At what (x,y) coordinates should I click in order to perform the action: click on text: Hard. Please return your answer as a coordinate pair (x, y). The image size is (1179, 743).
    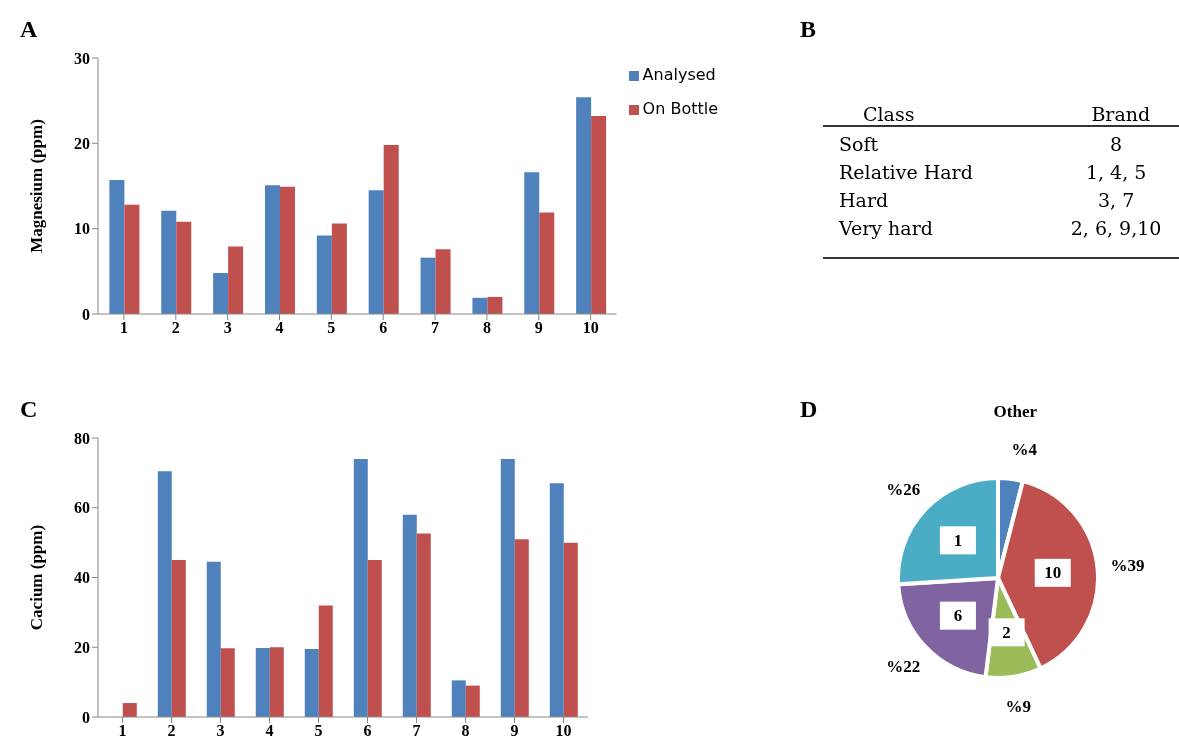
    Looking at the image, I should click on (864, 200).